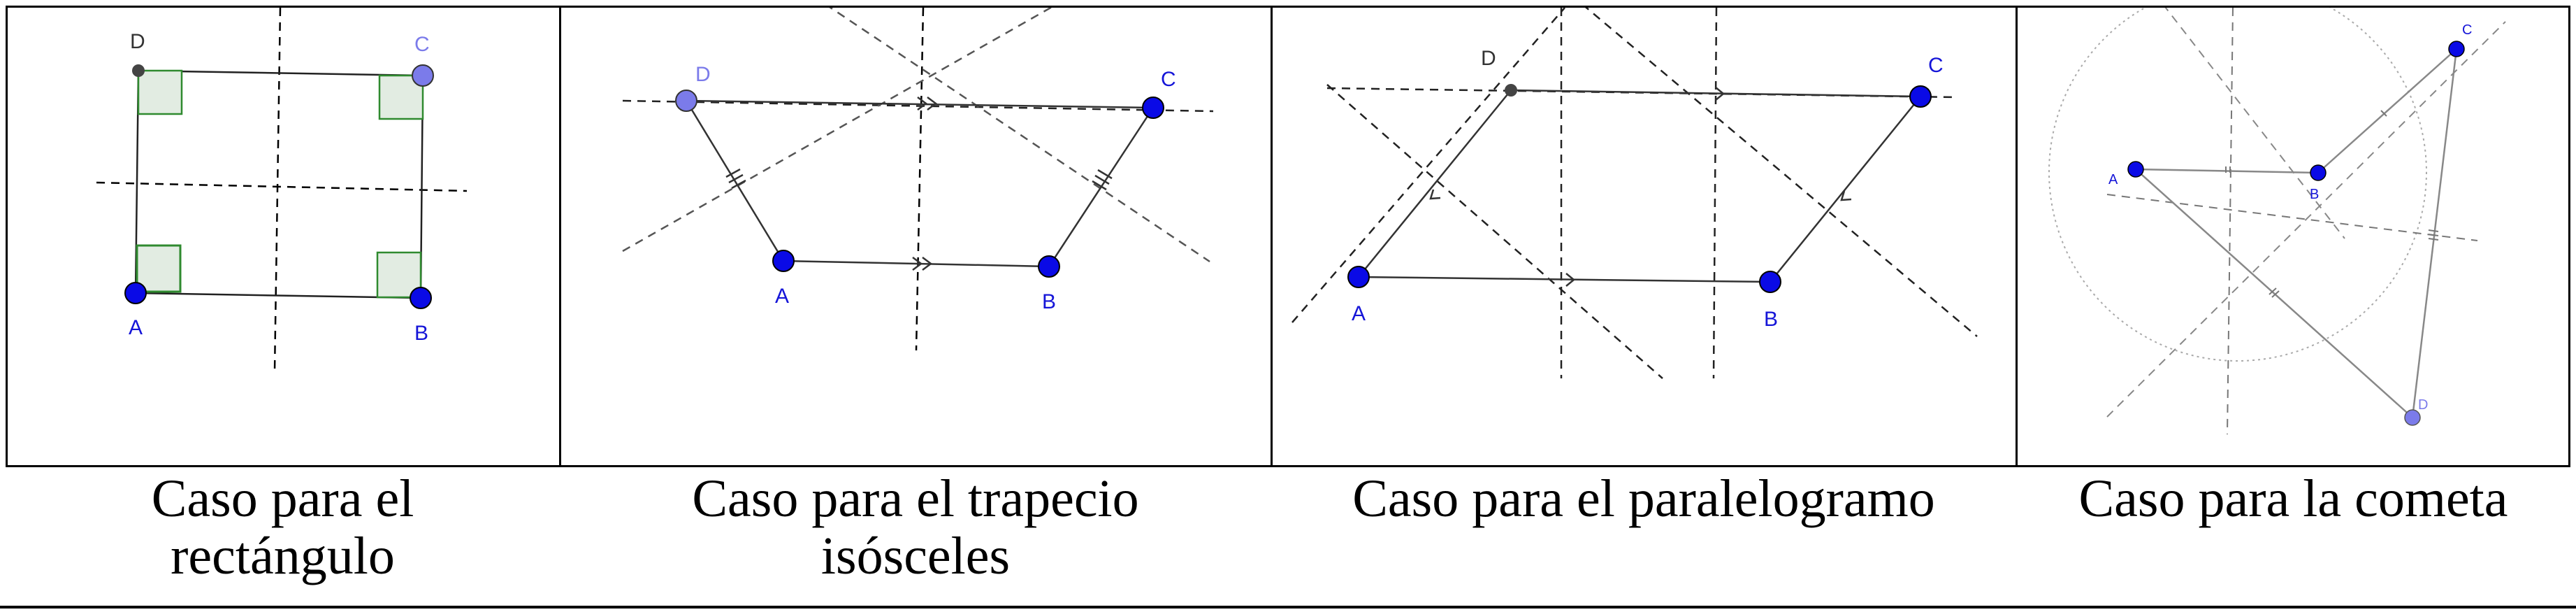 Image resolution: width=2576 pixels, height=612 pixels. Describe the element at coordinates (282, 498) in the screenshot. I see `caption-line: Caso para el` at that location.